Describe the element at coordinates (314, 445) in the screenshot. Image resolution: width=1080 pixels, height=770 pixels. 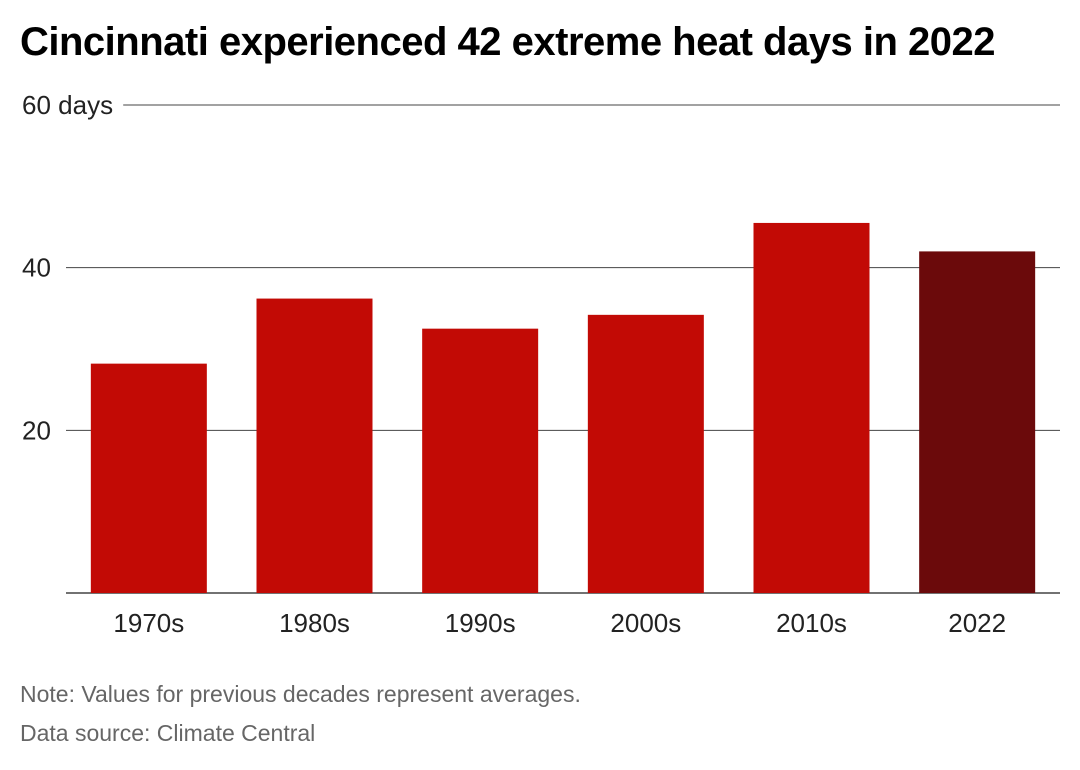
I see `bar-1980s` at that location.